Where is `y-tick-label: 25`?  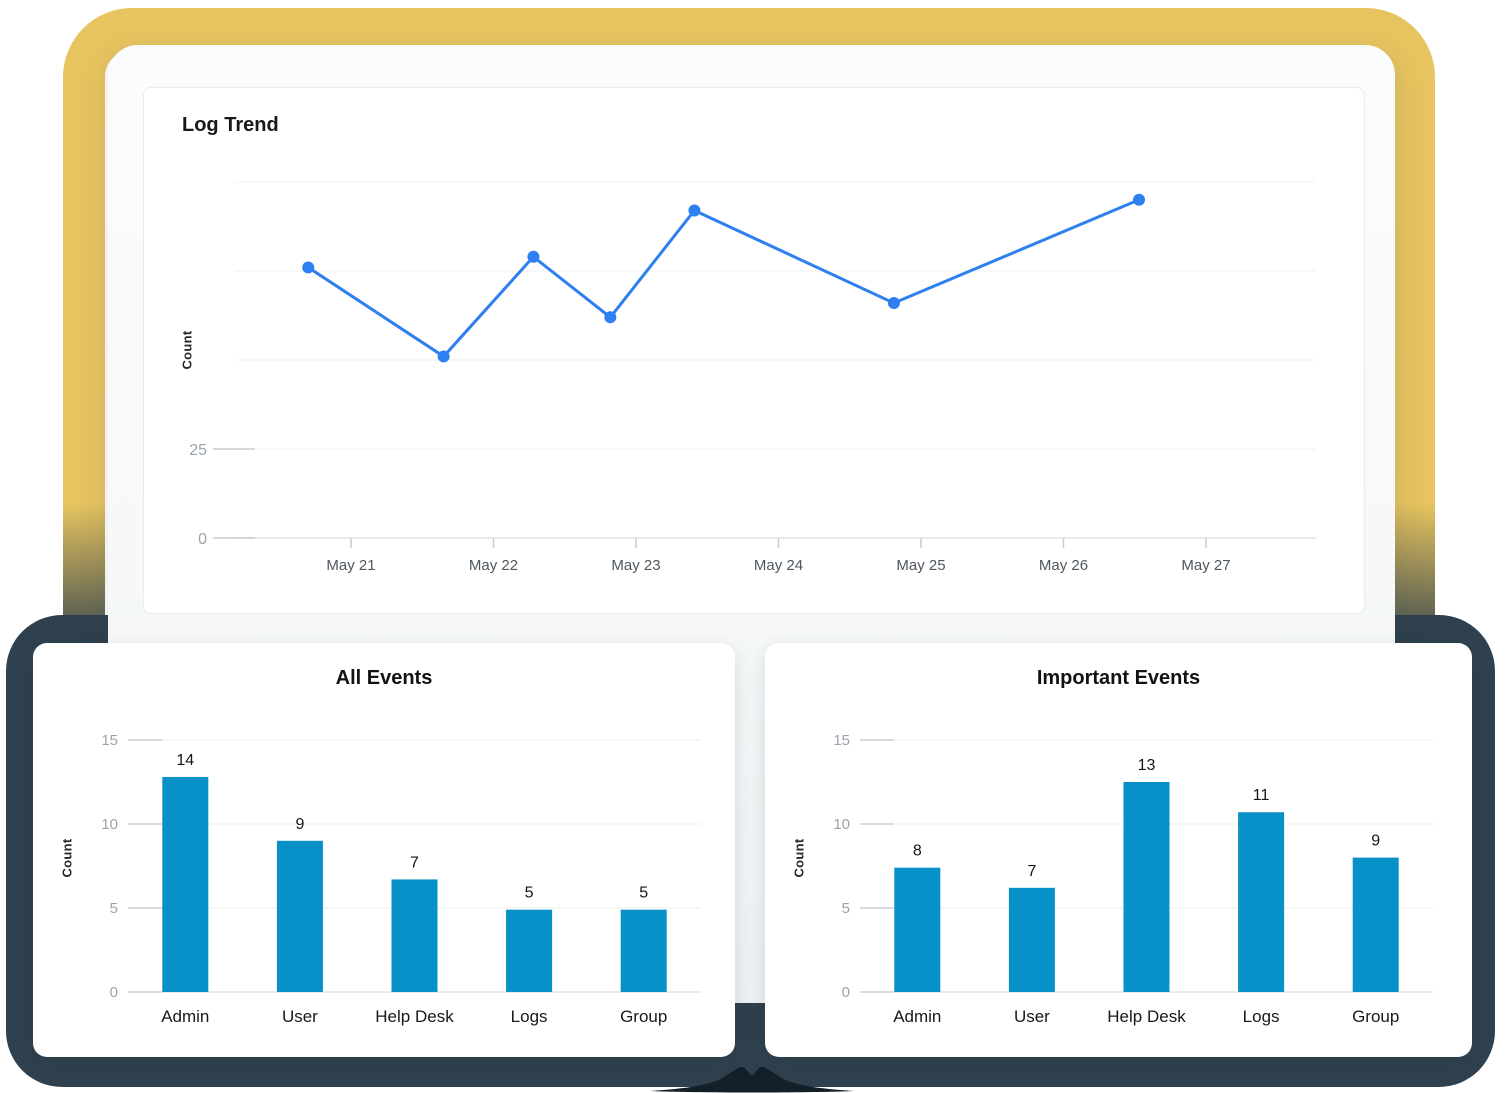
y-tick-label: 25 is located at coordinates (198, 450).